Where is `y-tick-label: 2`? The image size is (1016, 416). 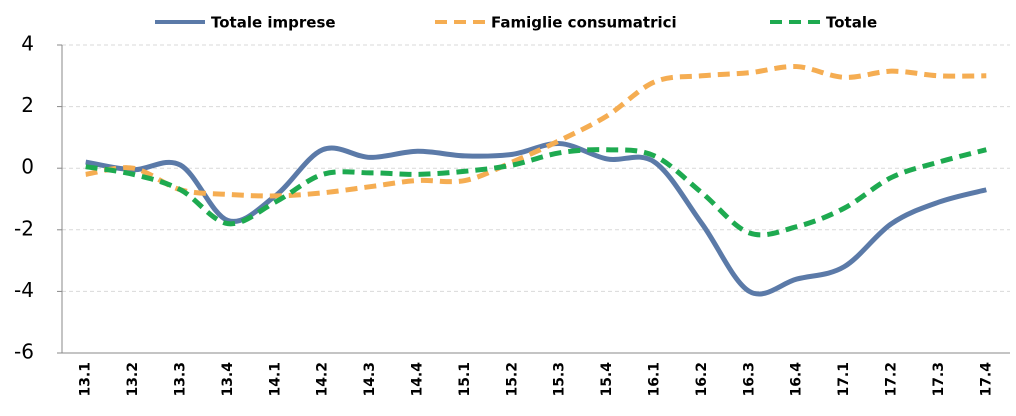
y-tick-label: 2 is located at coordinates (27, 105).